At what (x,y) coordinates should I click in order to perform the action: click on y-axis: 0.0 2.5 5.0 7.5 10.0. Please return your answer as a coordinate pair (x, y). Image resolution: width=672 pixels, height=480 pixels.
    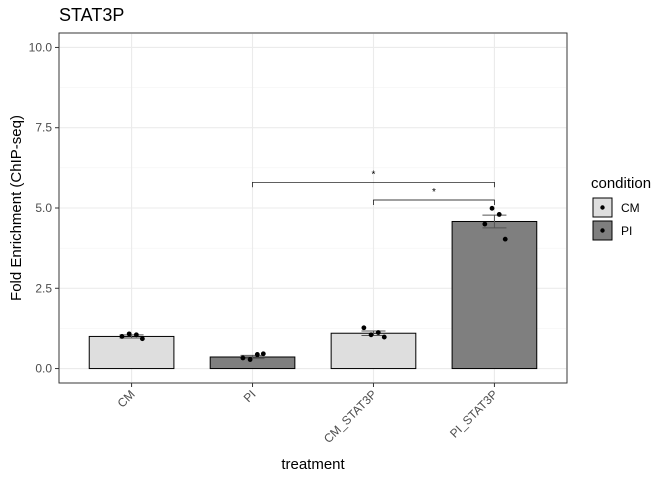
    Looking at the image, I should click on (44, 208).